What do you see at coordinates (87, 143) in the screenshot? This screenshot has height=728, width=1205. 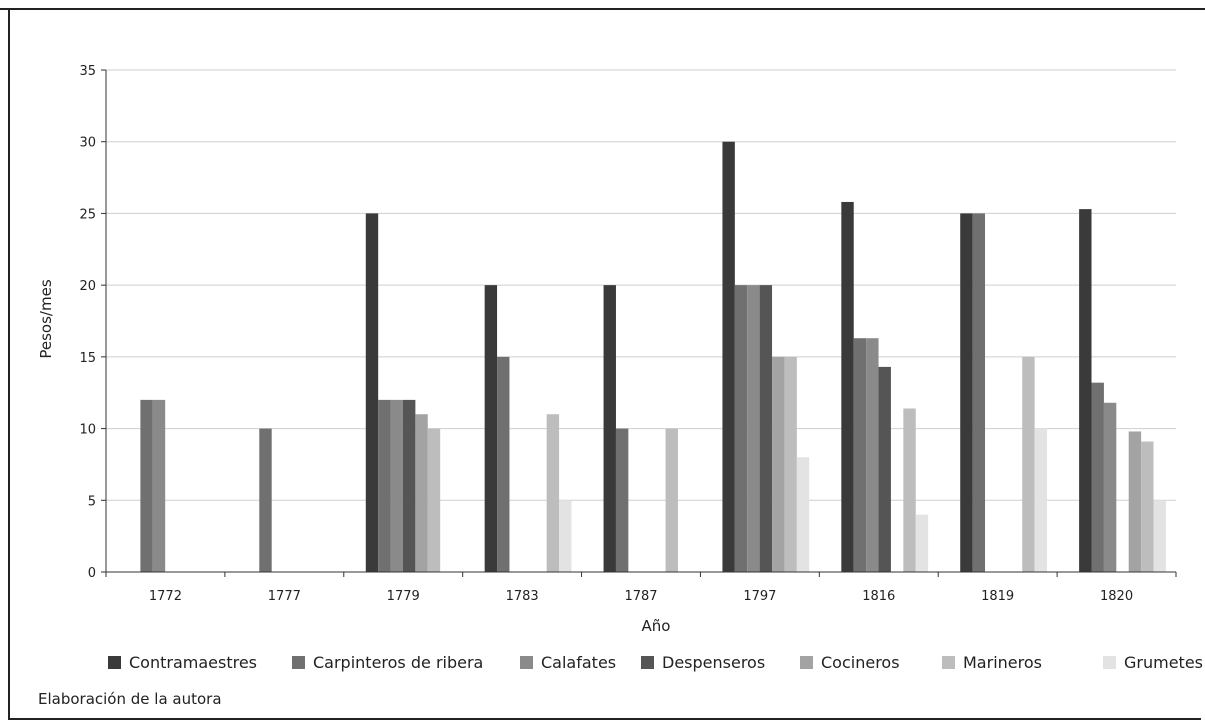 I see `y-tick-label: 30` at bounding box center [87, 143].